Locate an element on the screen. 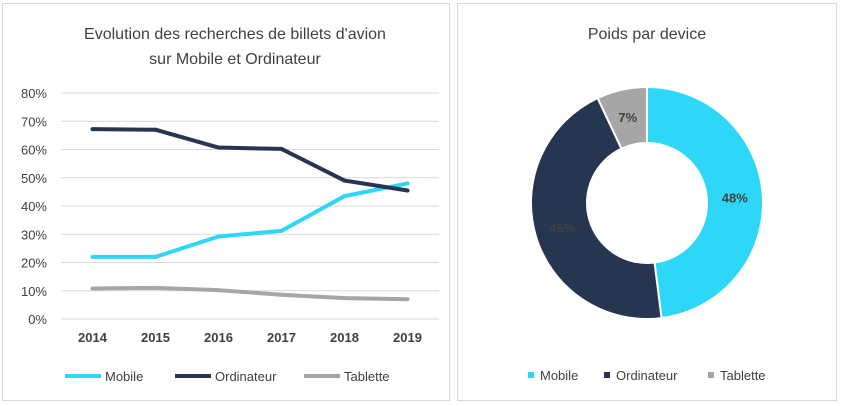 This screenshot has width=841, height=406. x-tick-label: 2018 is located at coordinates (344, 337).